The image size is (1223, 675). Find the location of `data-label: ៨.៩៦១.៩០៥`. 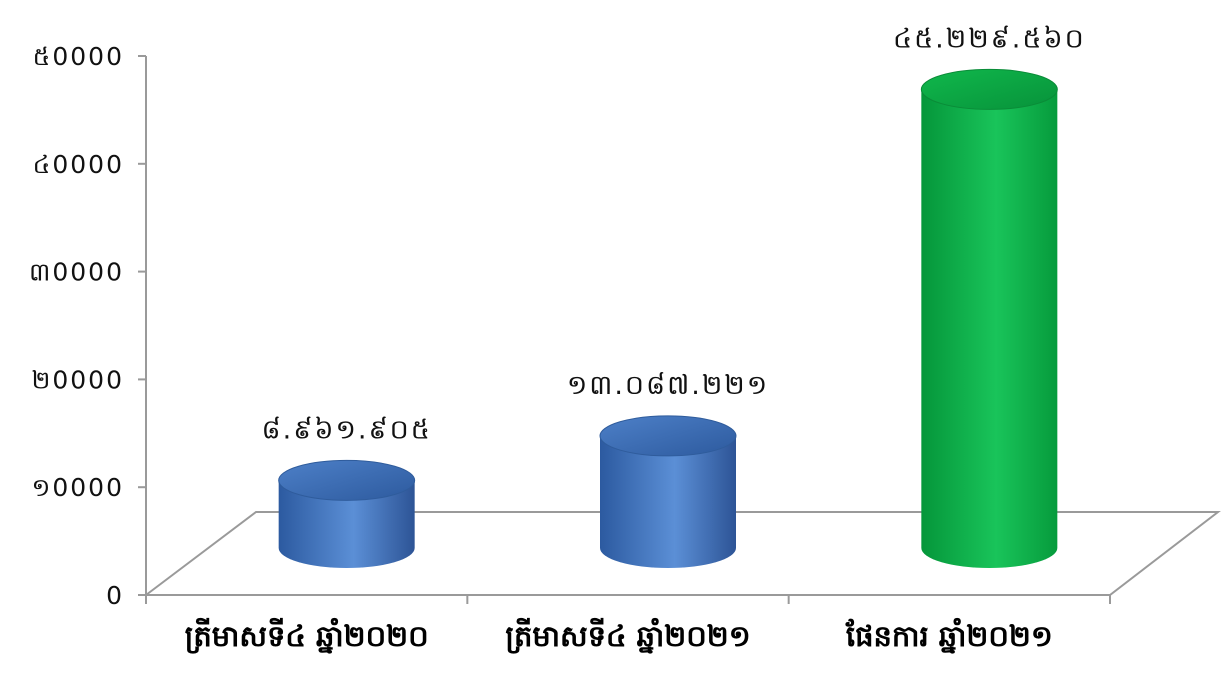

data-label: ៨.៩៦១.៩០៥ is located at coordinates (347, 429).